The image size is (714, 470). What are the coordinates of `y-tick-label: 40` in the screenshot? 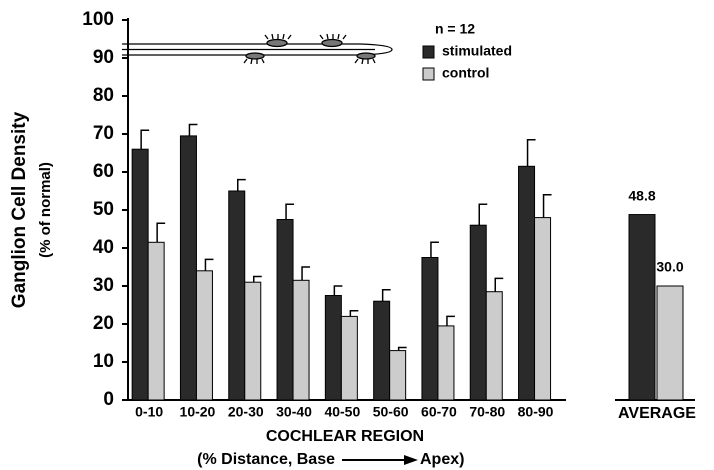 It's located at (103, 247).